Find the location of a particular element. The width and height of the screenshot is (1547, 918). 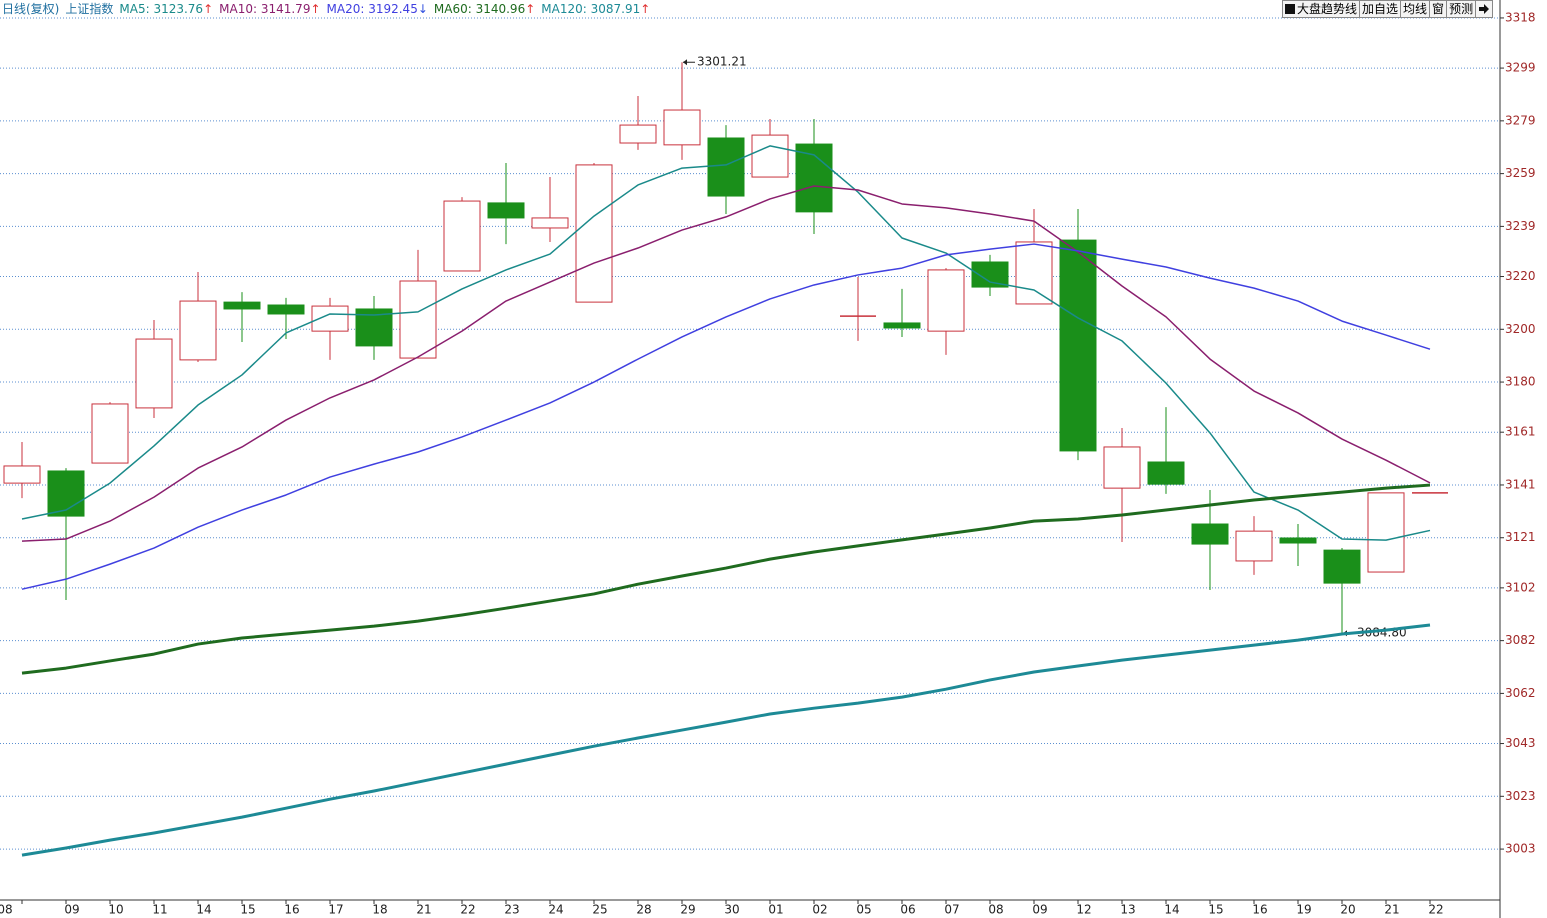

legend-label: MA120: 3087.91 is located at coordinates (591, 9).